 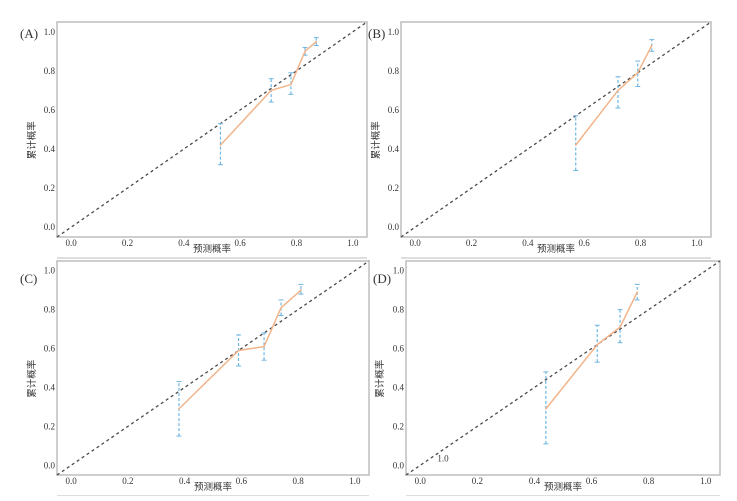 What do you see at coordinates (376, 33) in the screenshot?
I see `panel-label: (B)` at bounding box center [376, 33].